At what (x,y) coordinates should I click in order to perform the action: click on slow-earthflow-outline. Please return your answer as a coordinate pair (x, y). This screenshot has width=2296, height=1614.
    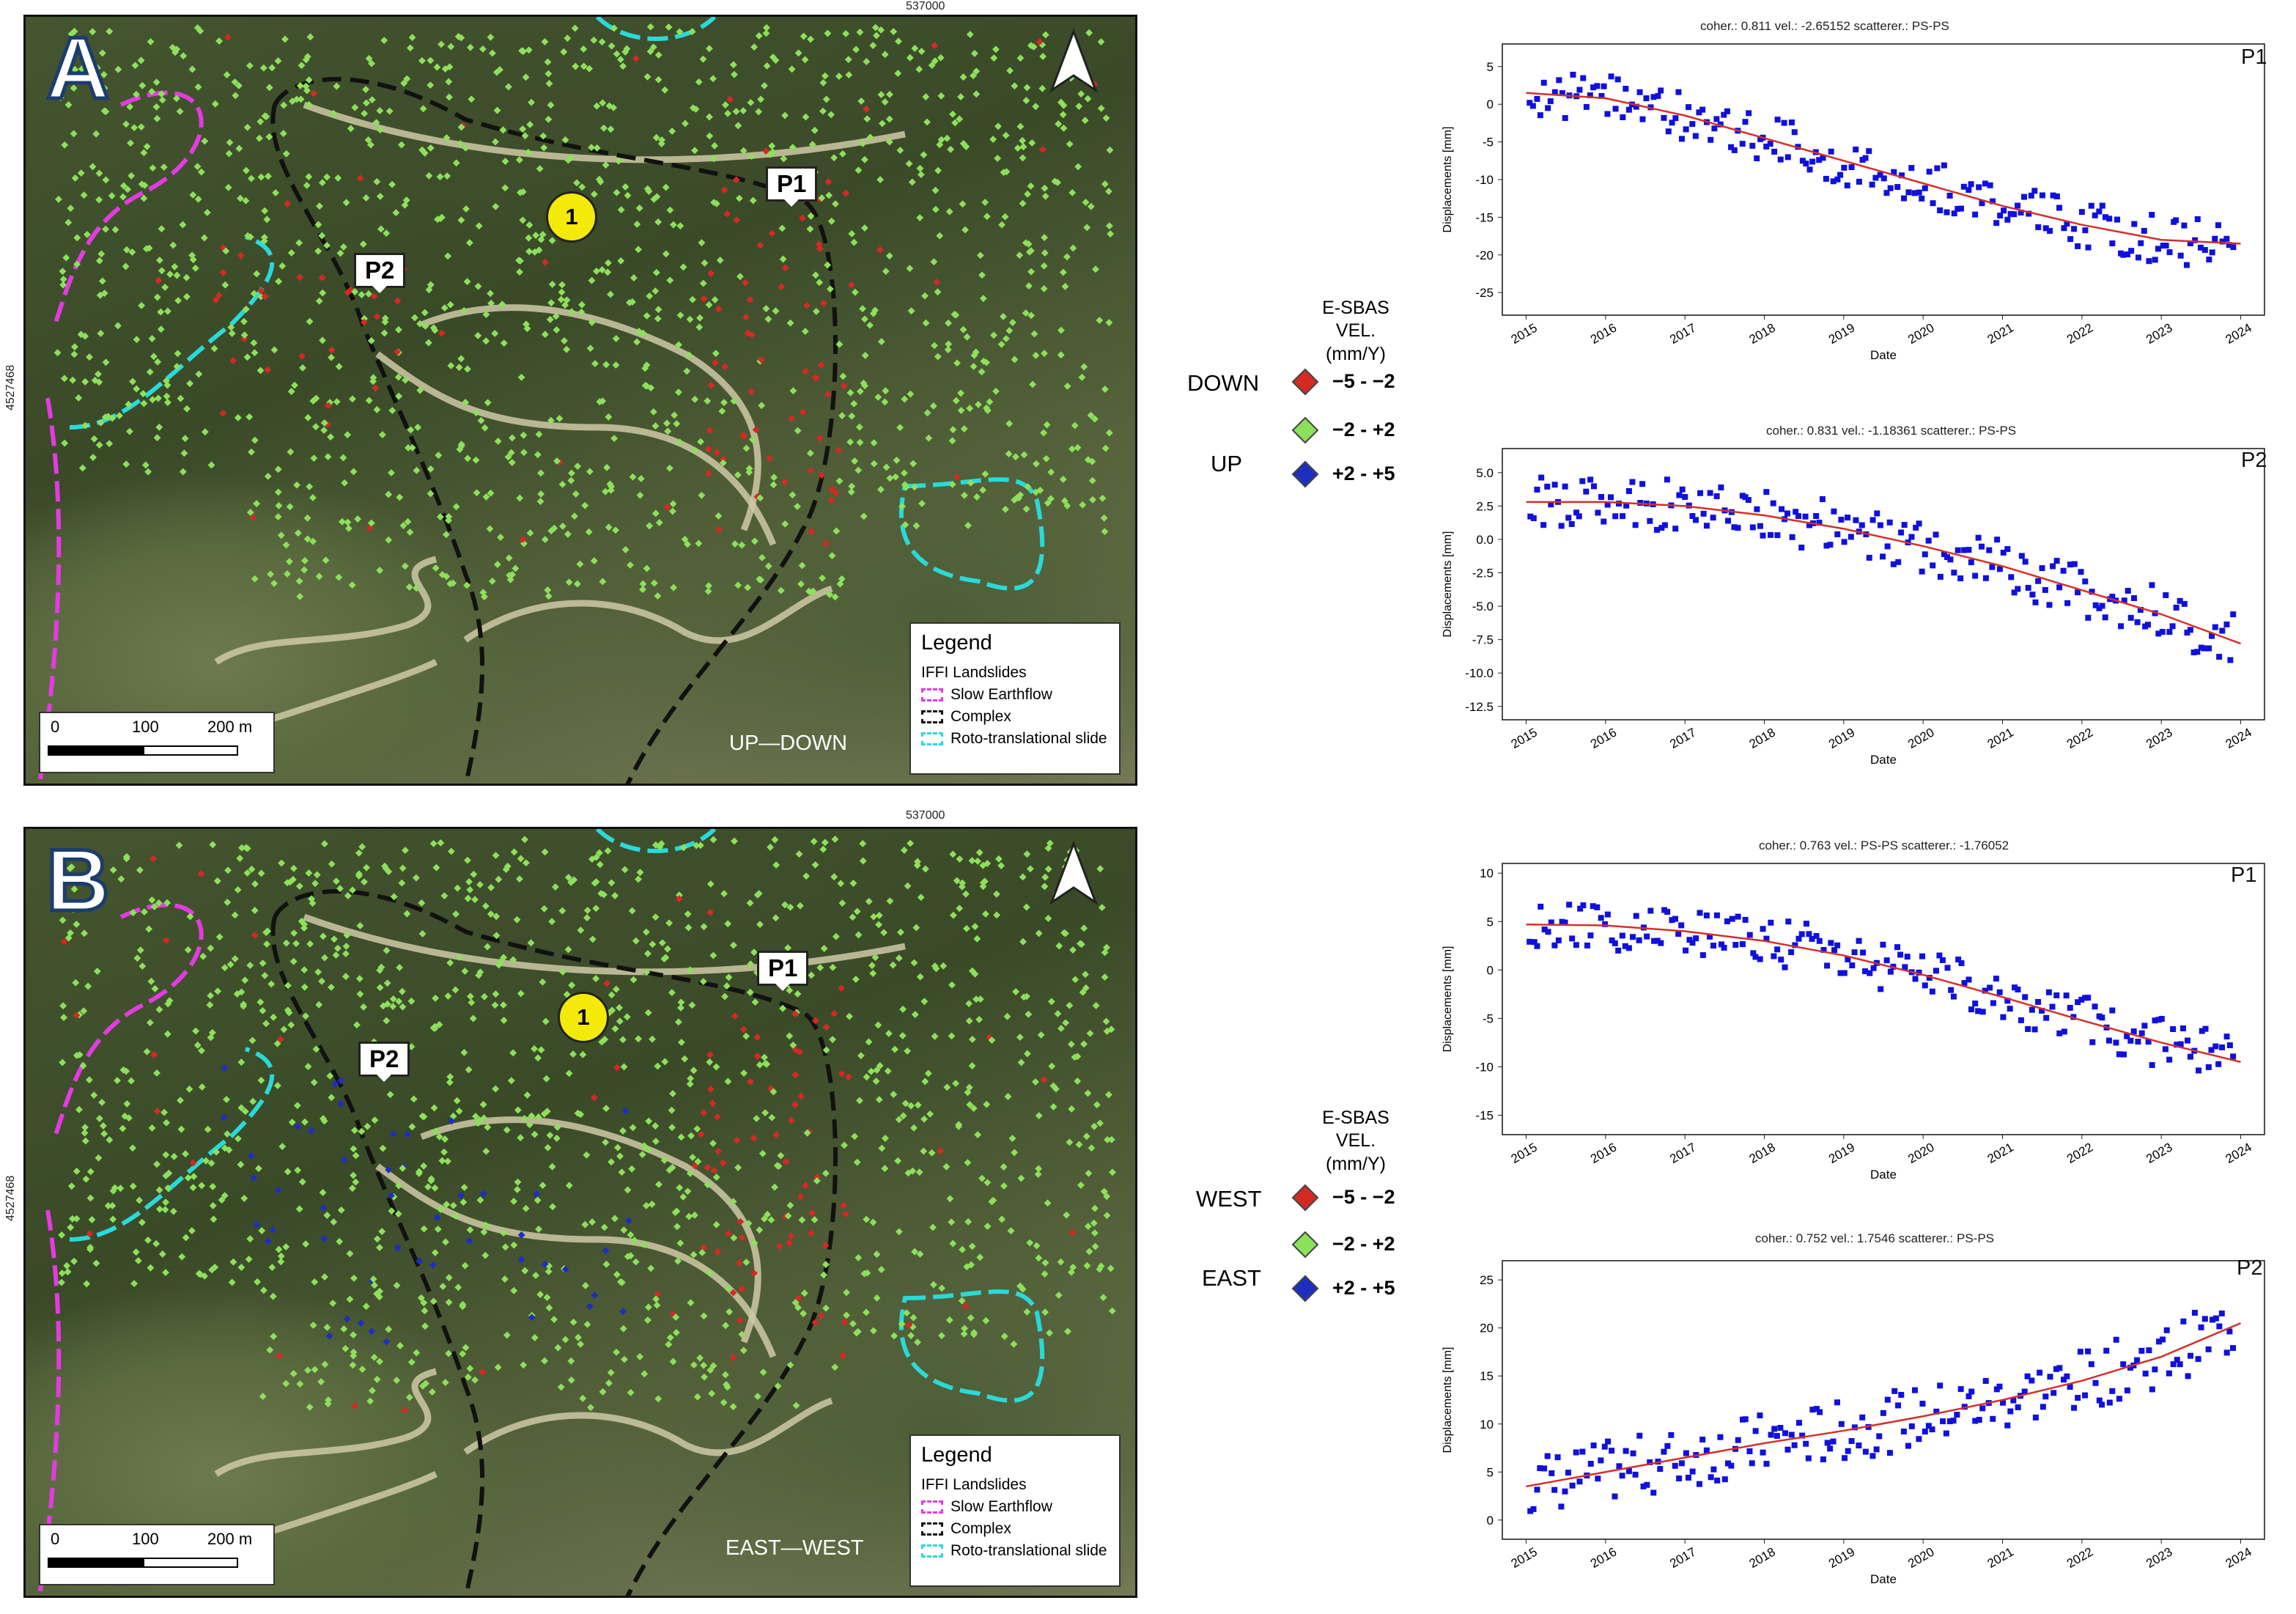
    Looking at the image, I should click on (128, 1020).